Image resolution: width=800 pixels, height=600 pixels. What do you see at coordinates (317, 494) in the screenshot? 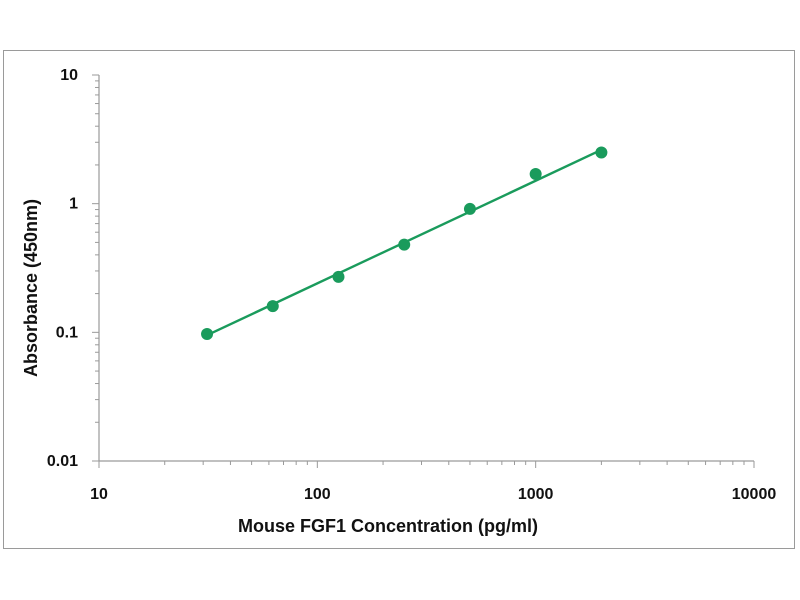
I see `x-tick-label: 100` at bounding box center [317, 494].